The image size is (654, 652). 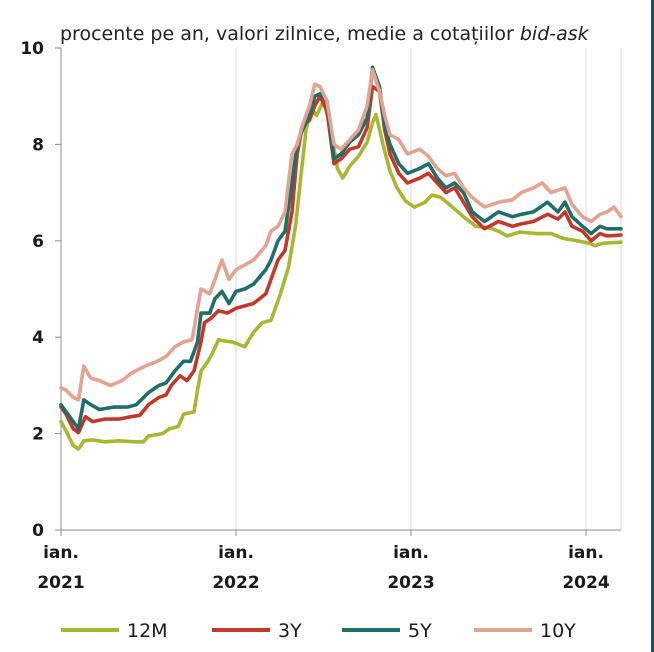 What do you see at coordinates (38, 338) in the screenshot?
I see `y-tick-label-4: 4` at bounding box center [38, 338].